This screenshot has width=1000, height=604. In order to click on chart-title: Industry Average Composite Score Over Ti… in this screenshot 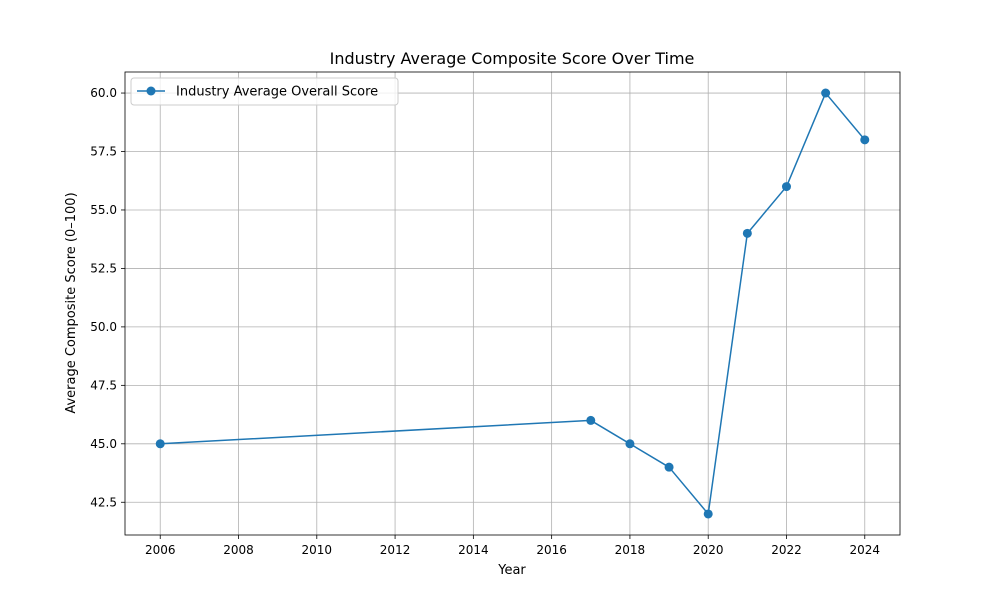, I will do `click(512, 58)`.